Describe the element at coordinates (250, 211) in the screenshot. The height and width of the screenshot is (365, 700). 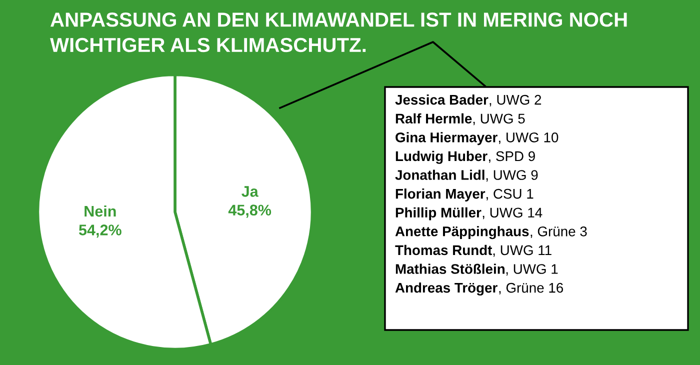
I see `data-label: 45,8%` at that location.